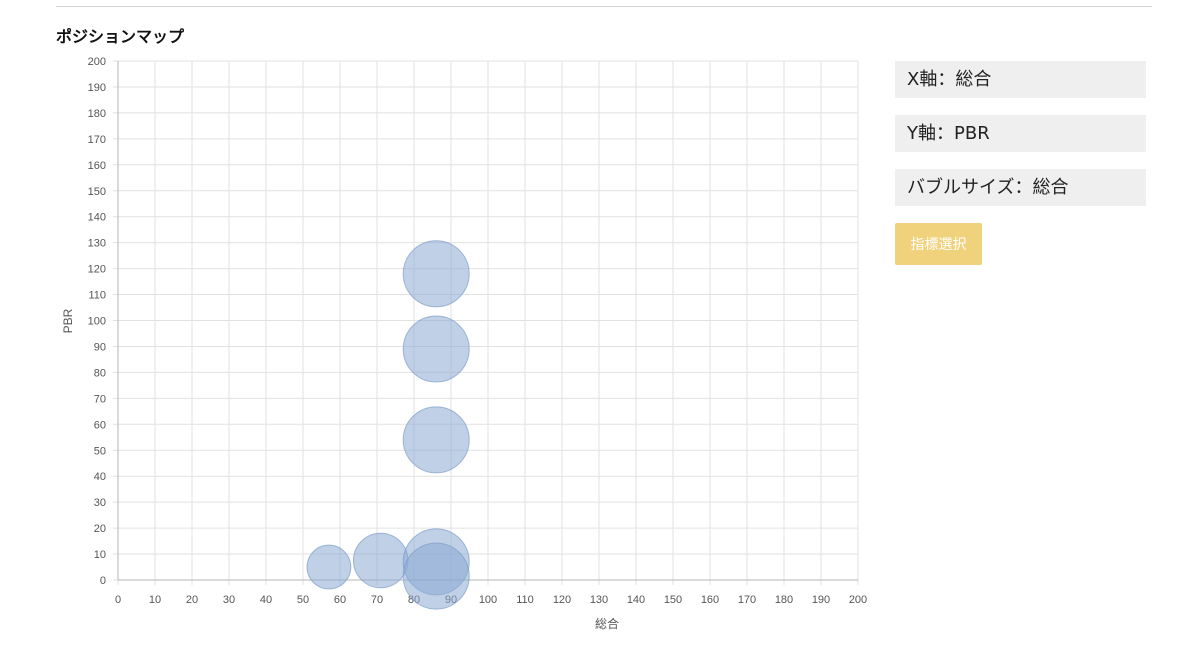 The width and height of the screenshot is (1182, 665). I want to click on x-axis-title: 総合, so click(607, 623).